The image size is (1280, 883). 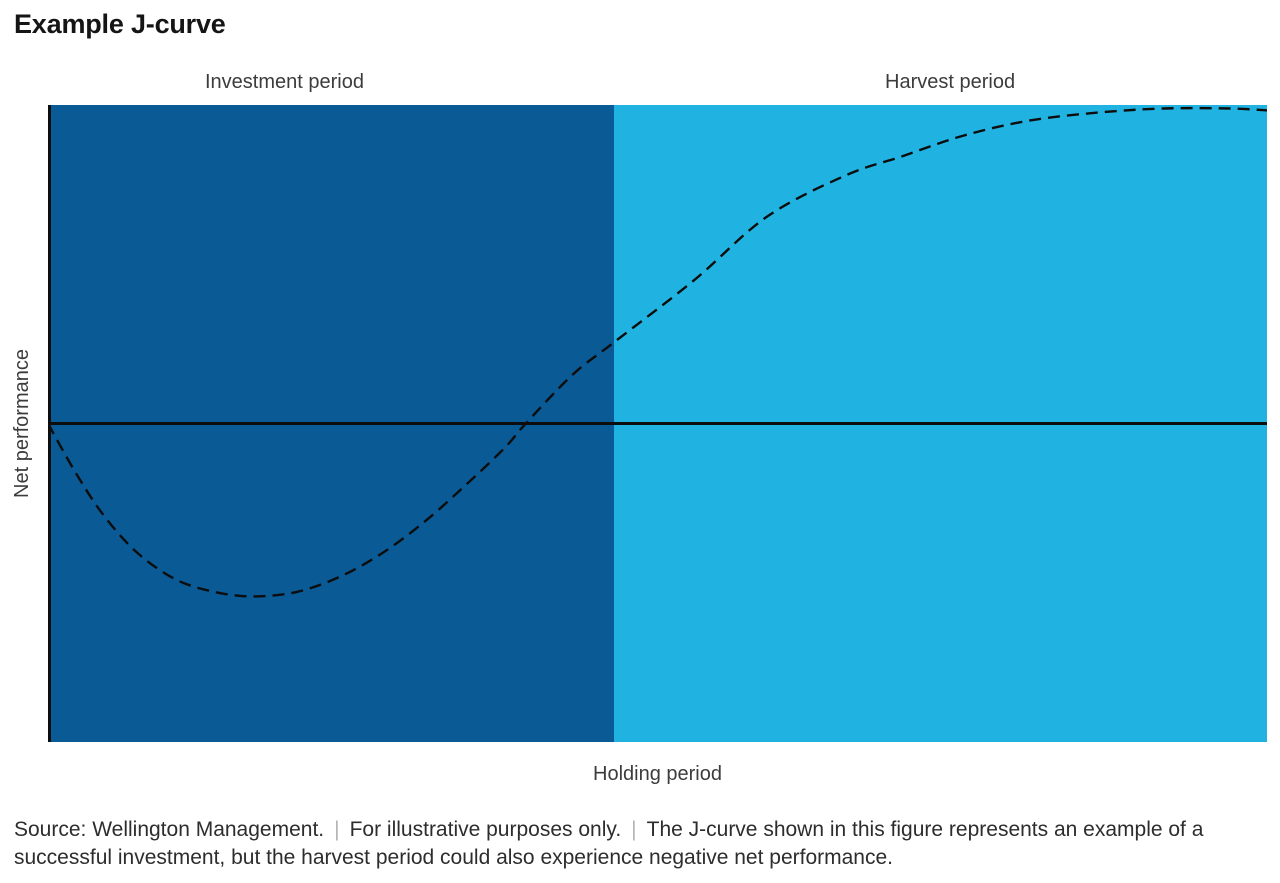 What do you see at coordinates (49, 423) in the screenshot?
I see `y-axis-line` at bounding box center [49, 423].